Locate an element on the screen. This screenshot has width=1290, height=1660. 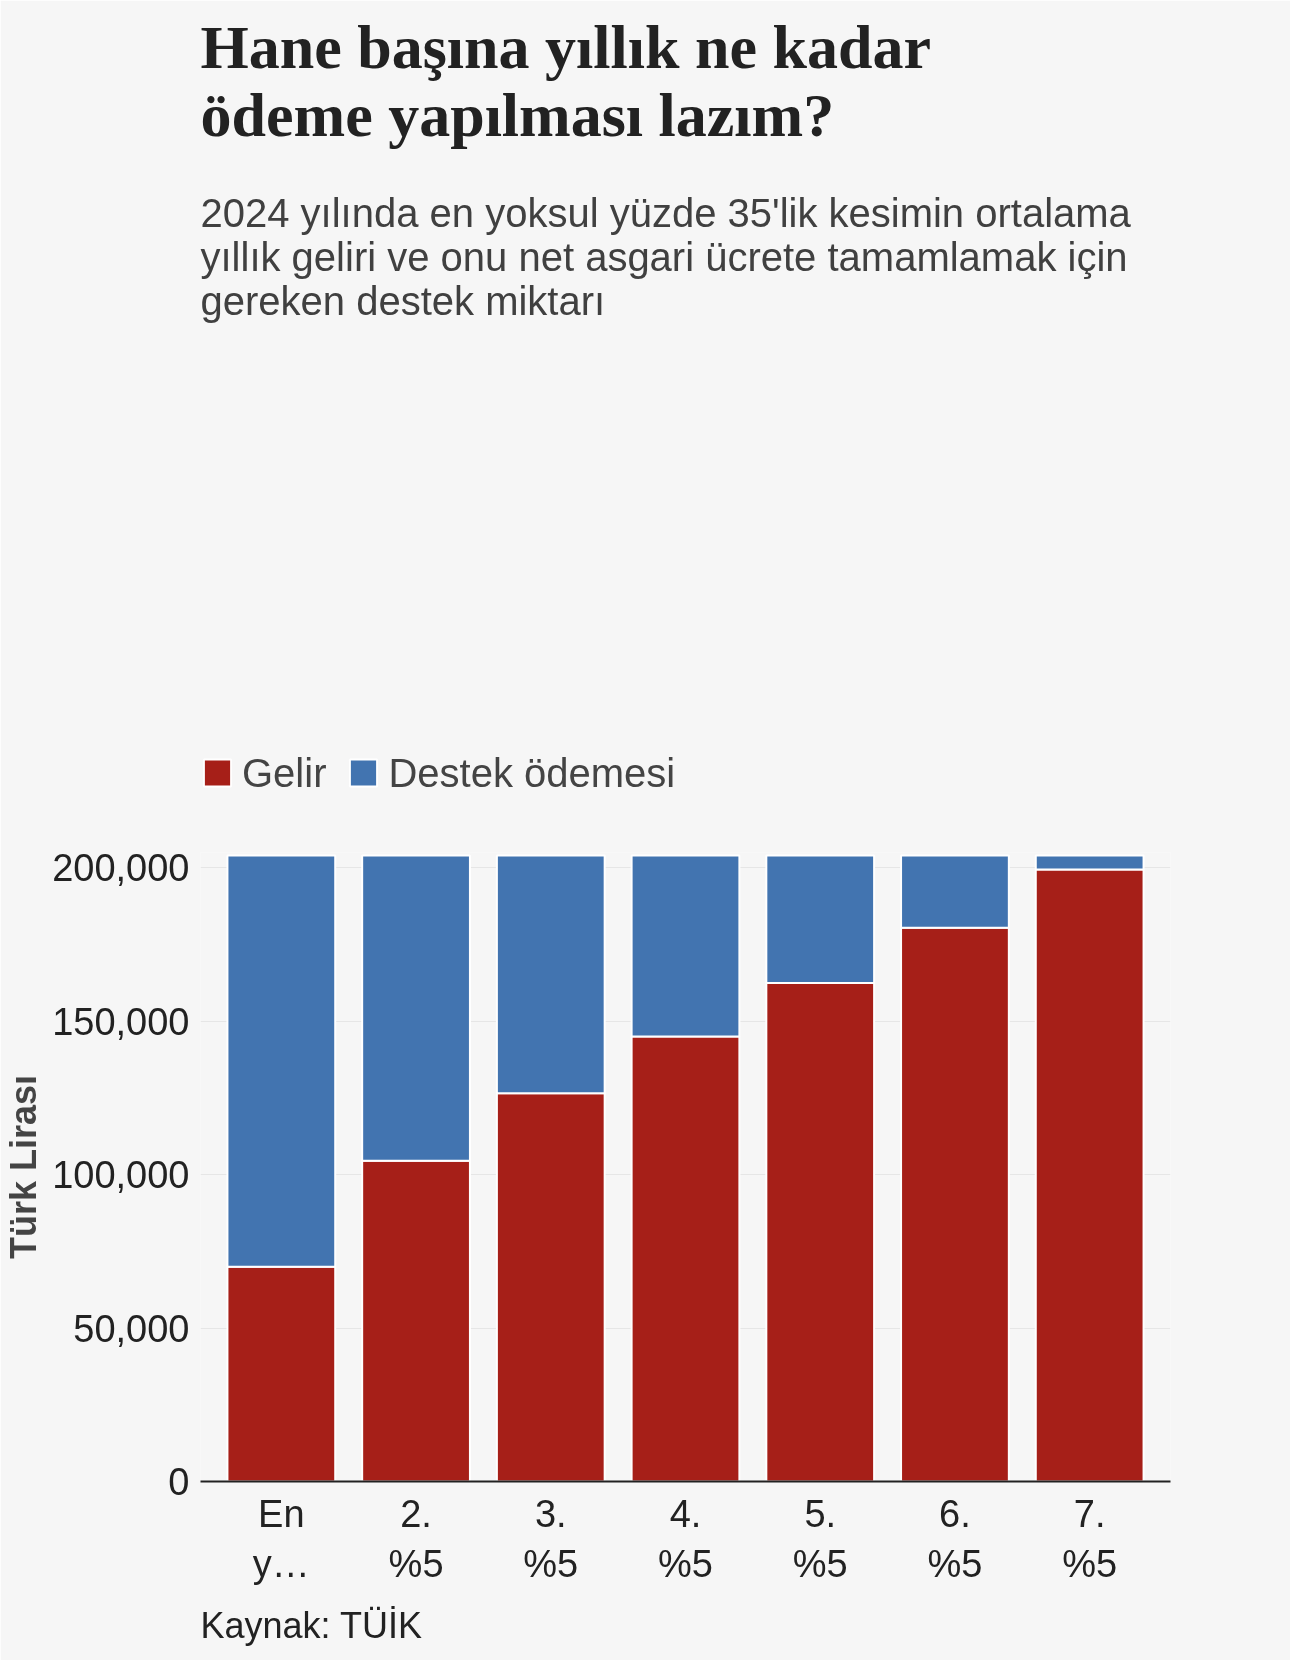
y-tick-label: 50,000 is located at coordinates (131, 1328).